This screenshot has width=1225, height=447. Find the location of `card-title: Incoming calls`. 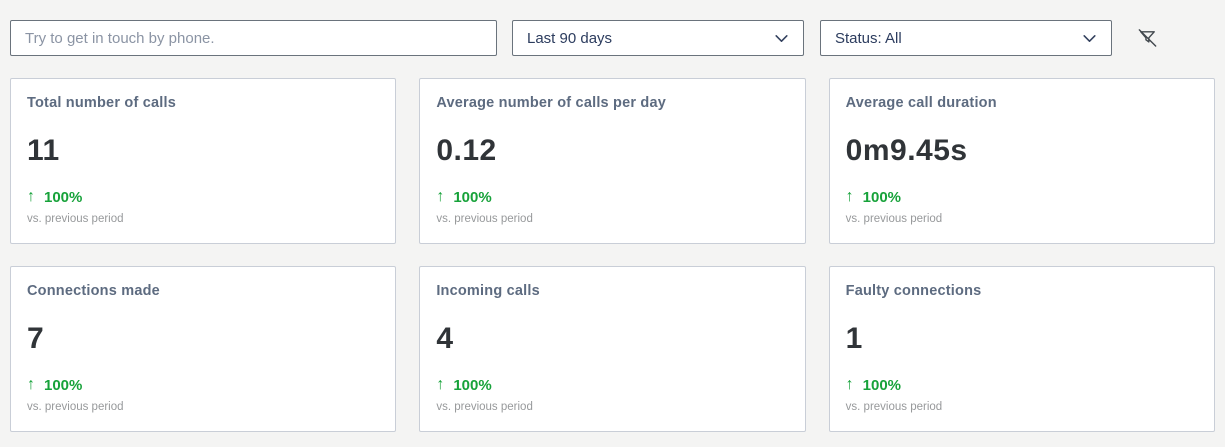

card-title: Incoming calls is located at coordinates (488, 291).